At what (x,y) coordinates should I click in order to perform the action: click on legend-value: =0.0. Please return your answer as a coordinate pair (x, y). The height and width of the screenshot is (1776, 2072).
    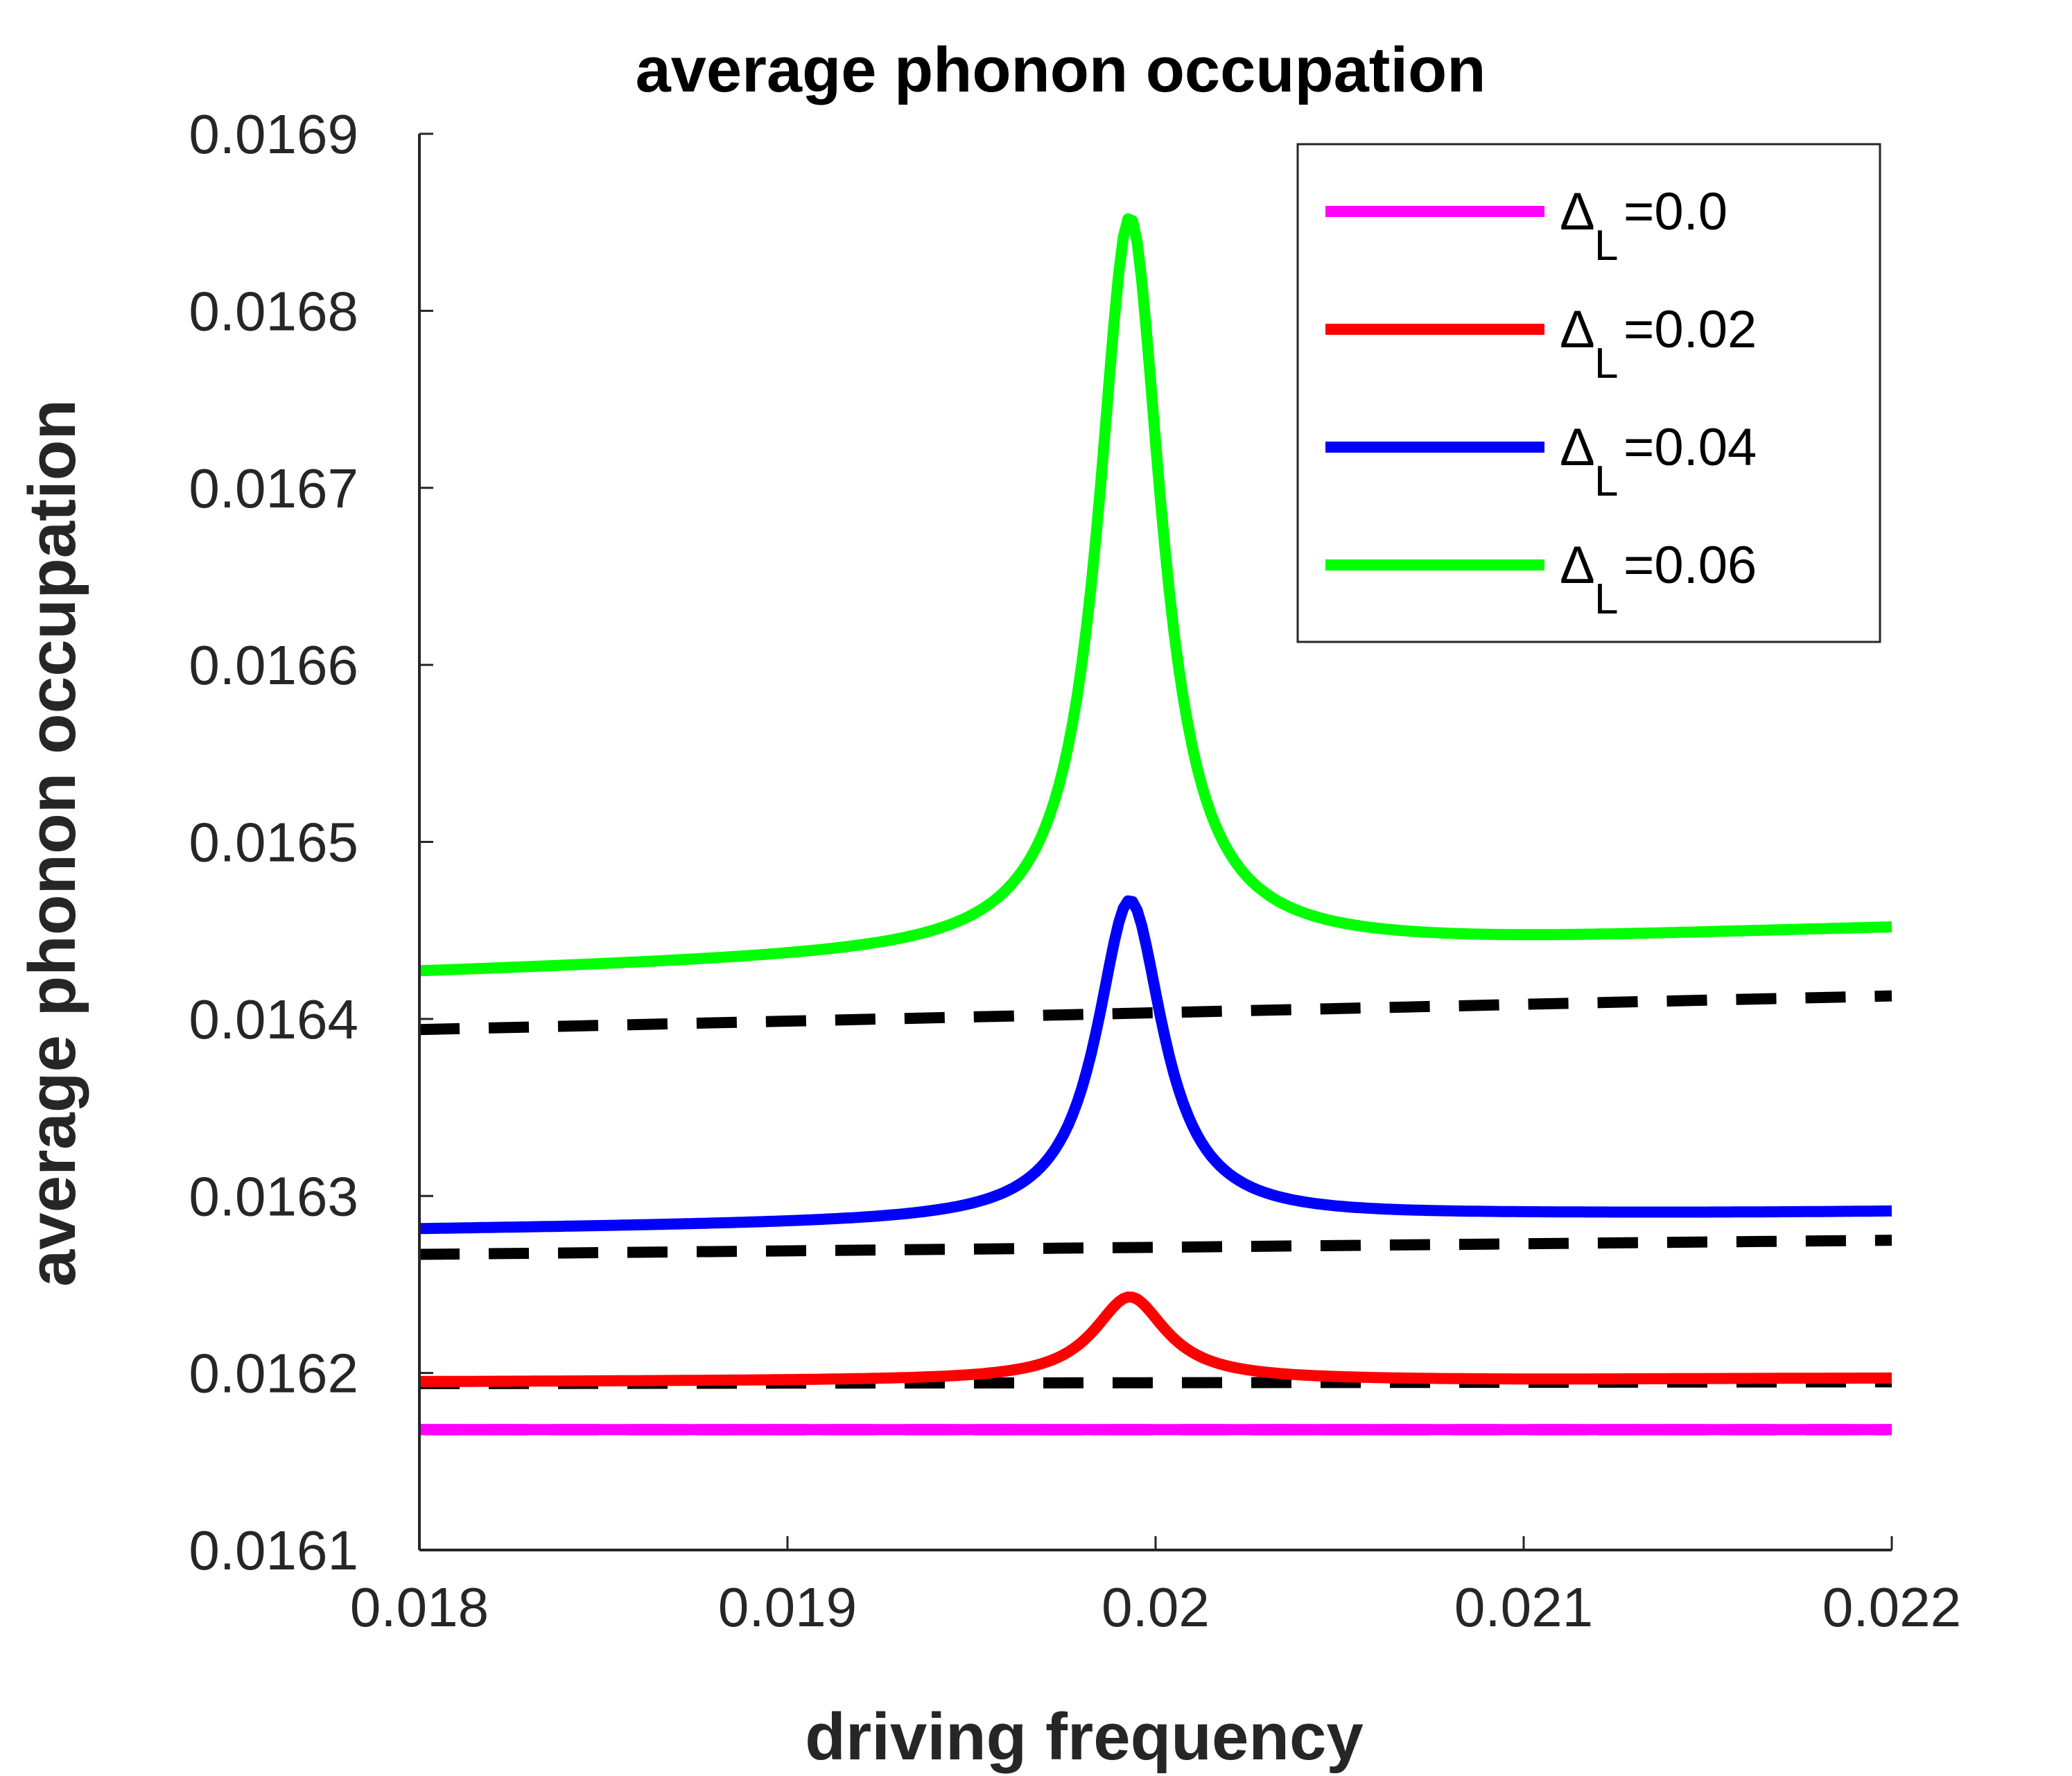
    Looking at the image, I should click on (1675, 211).